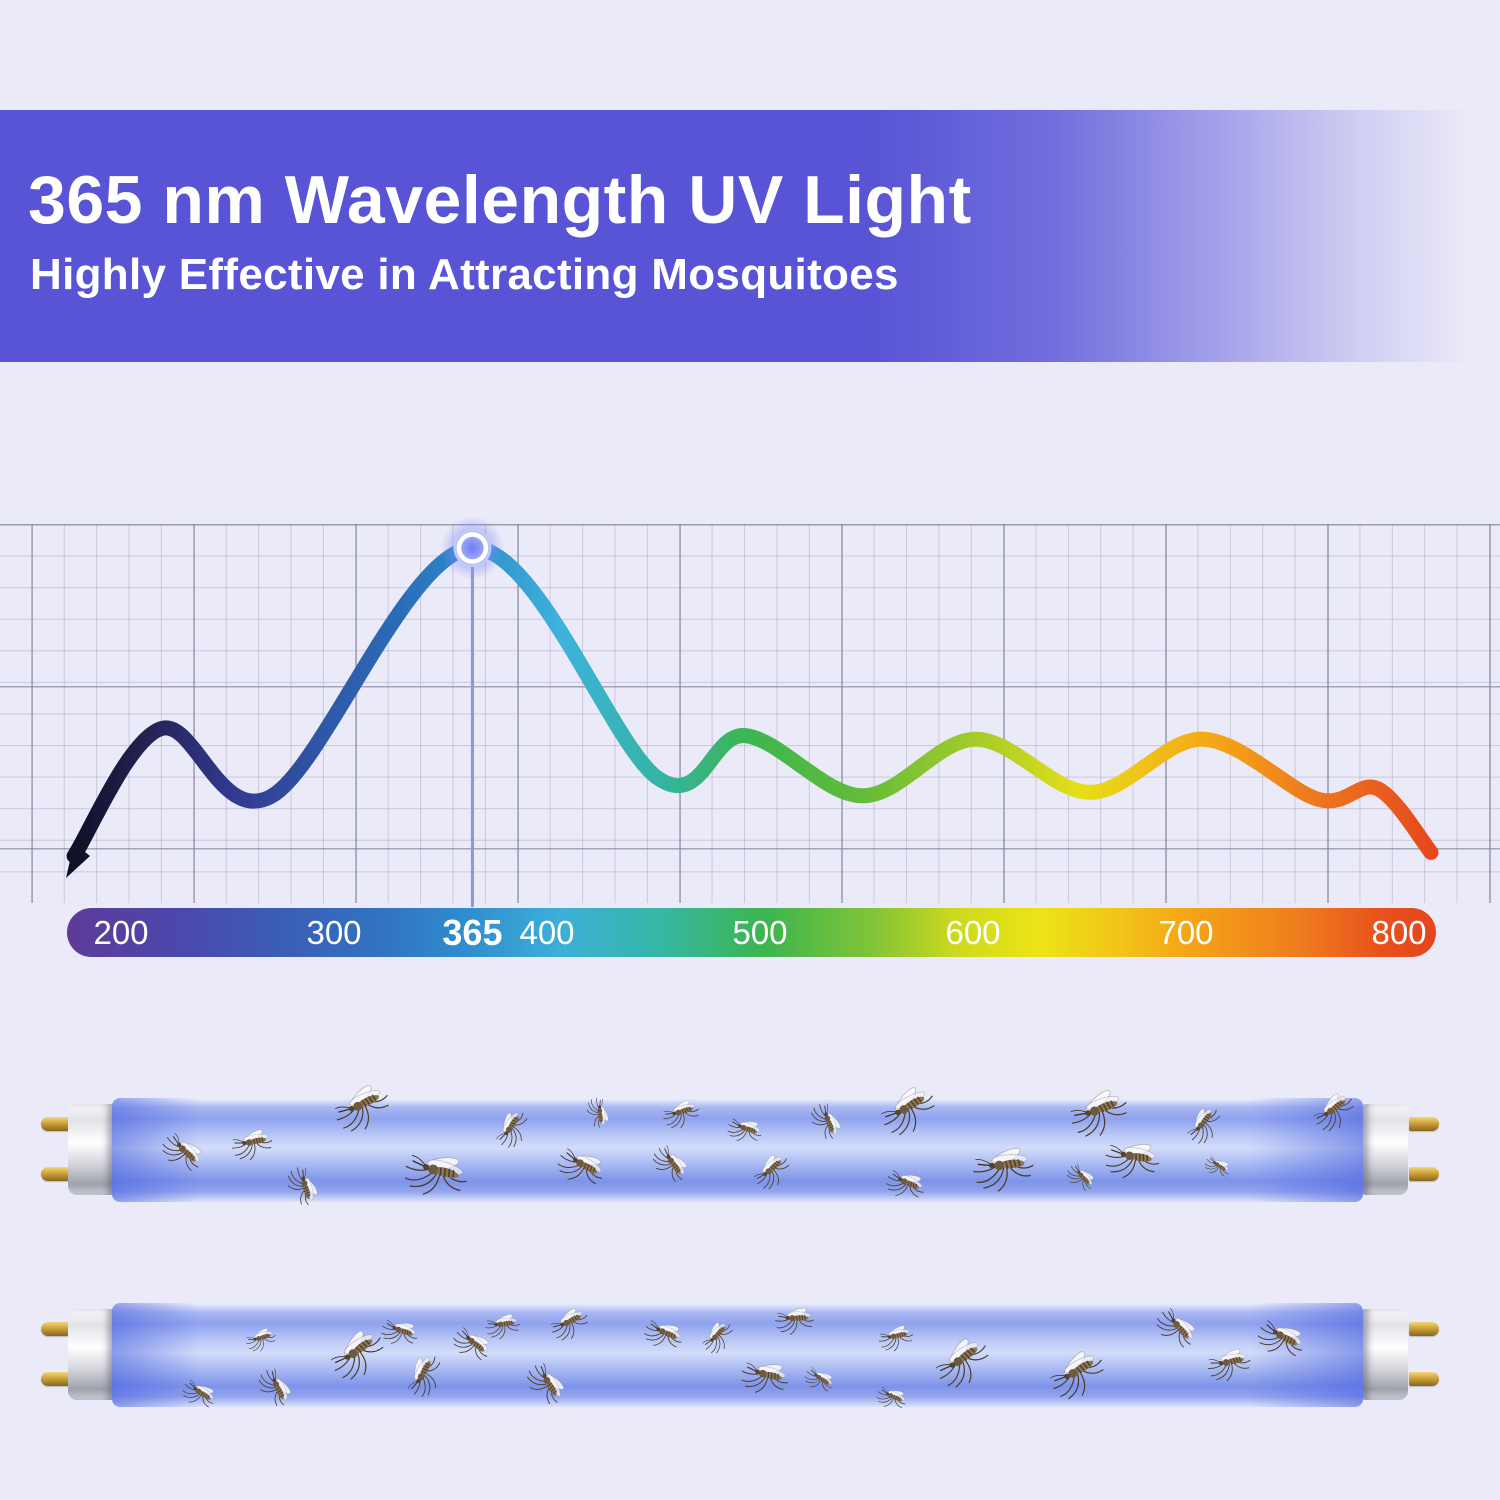 The height and width of the screenshot is (1500, 1500). Describe the element at coordinates (90, 1149) in the screenshot. I see `tube1-end-cap-left` at that location.